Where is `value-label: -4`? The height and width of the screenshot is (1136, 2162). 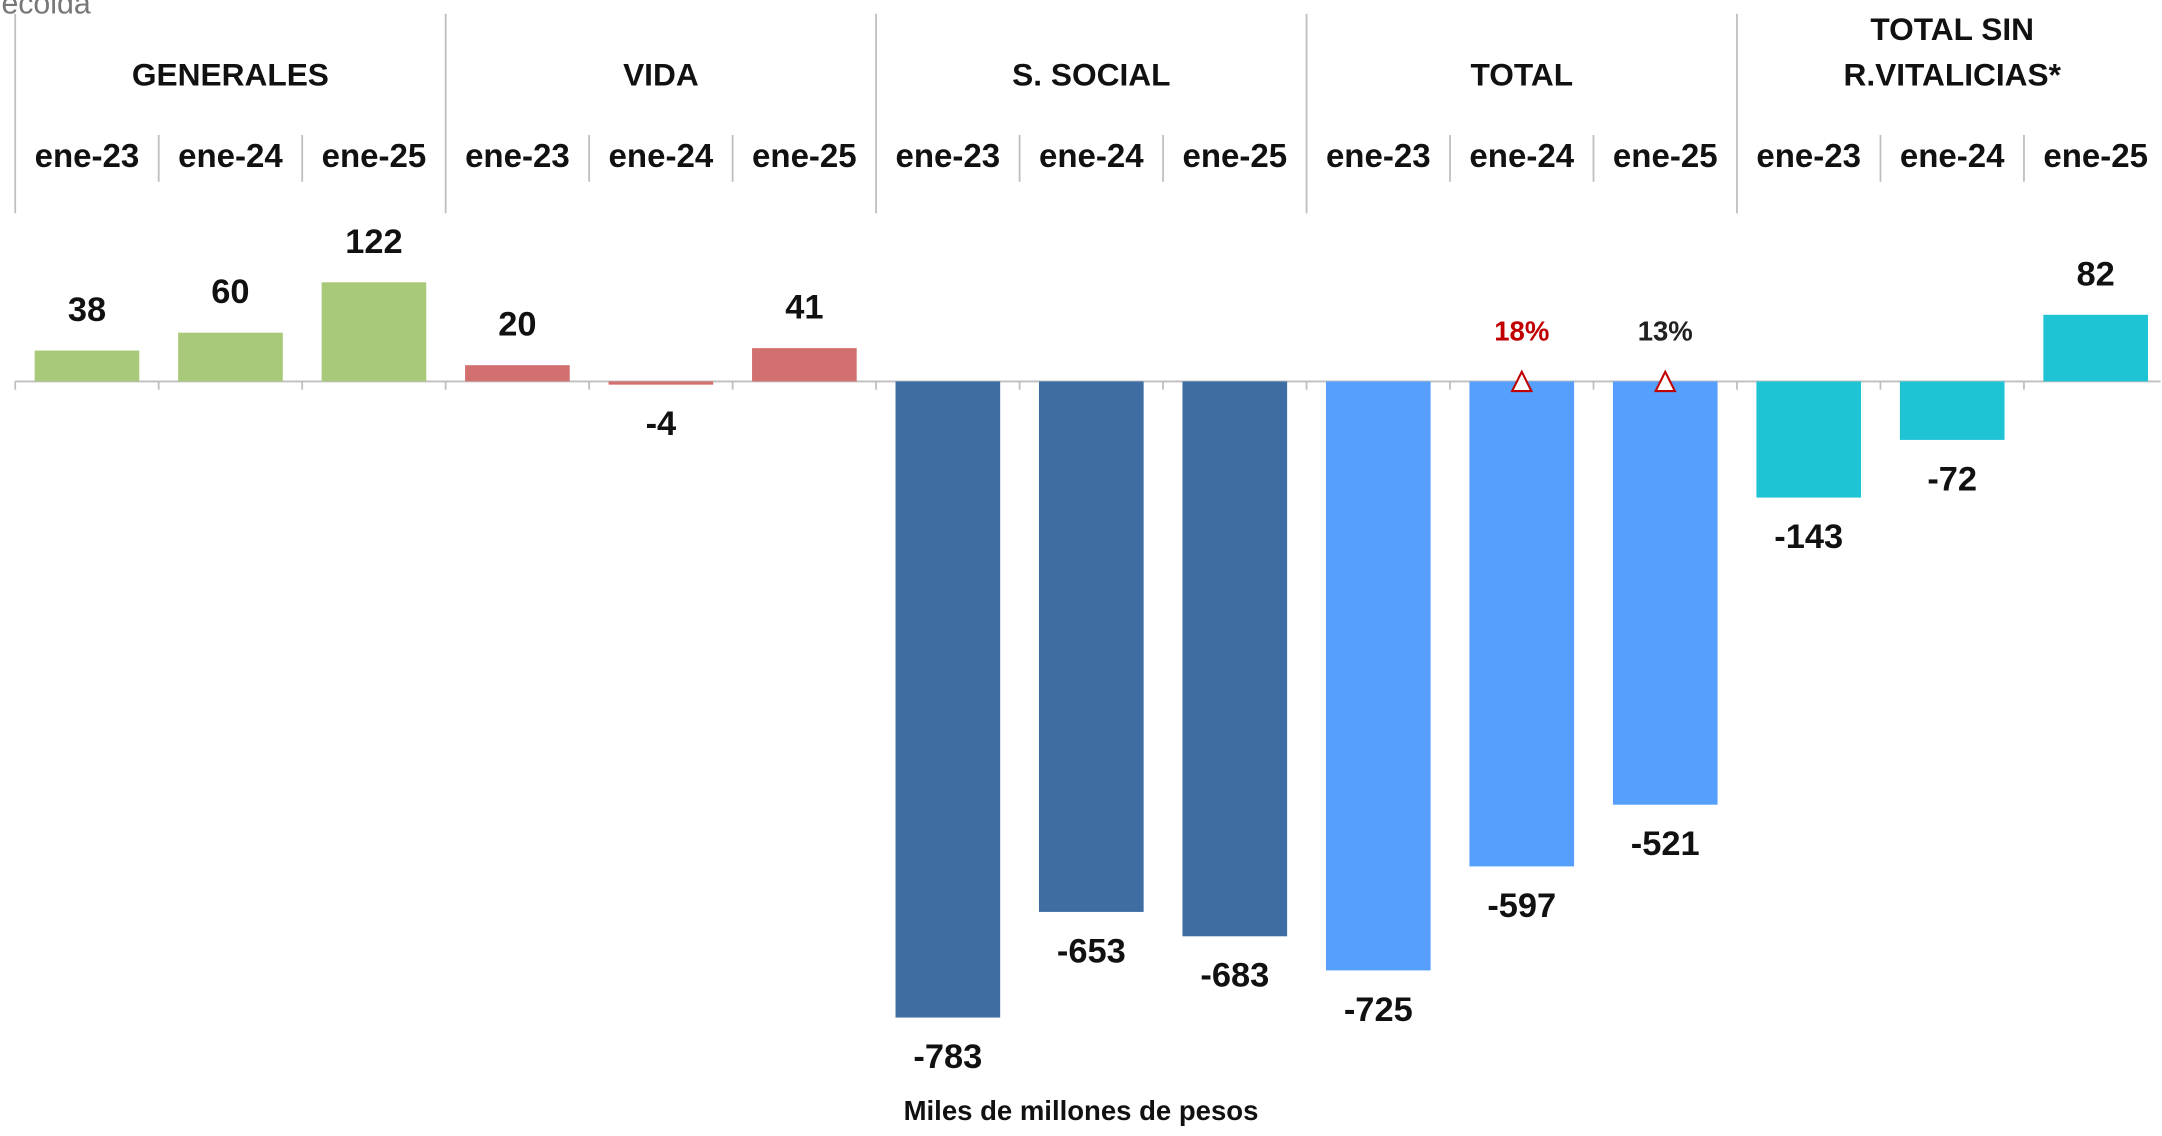
value-label: -4 is located at coordinates (661, 424).